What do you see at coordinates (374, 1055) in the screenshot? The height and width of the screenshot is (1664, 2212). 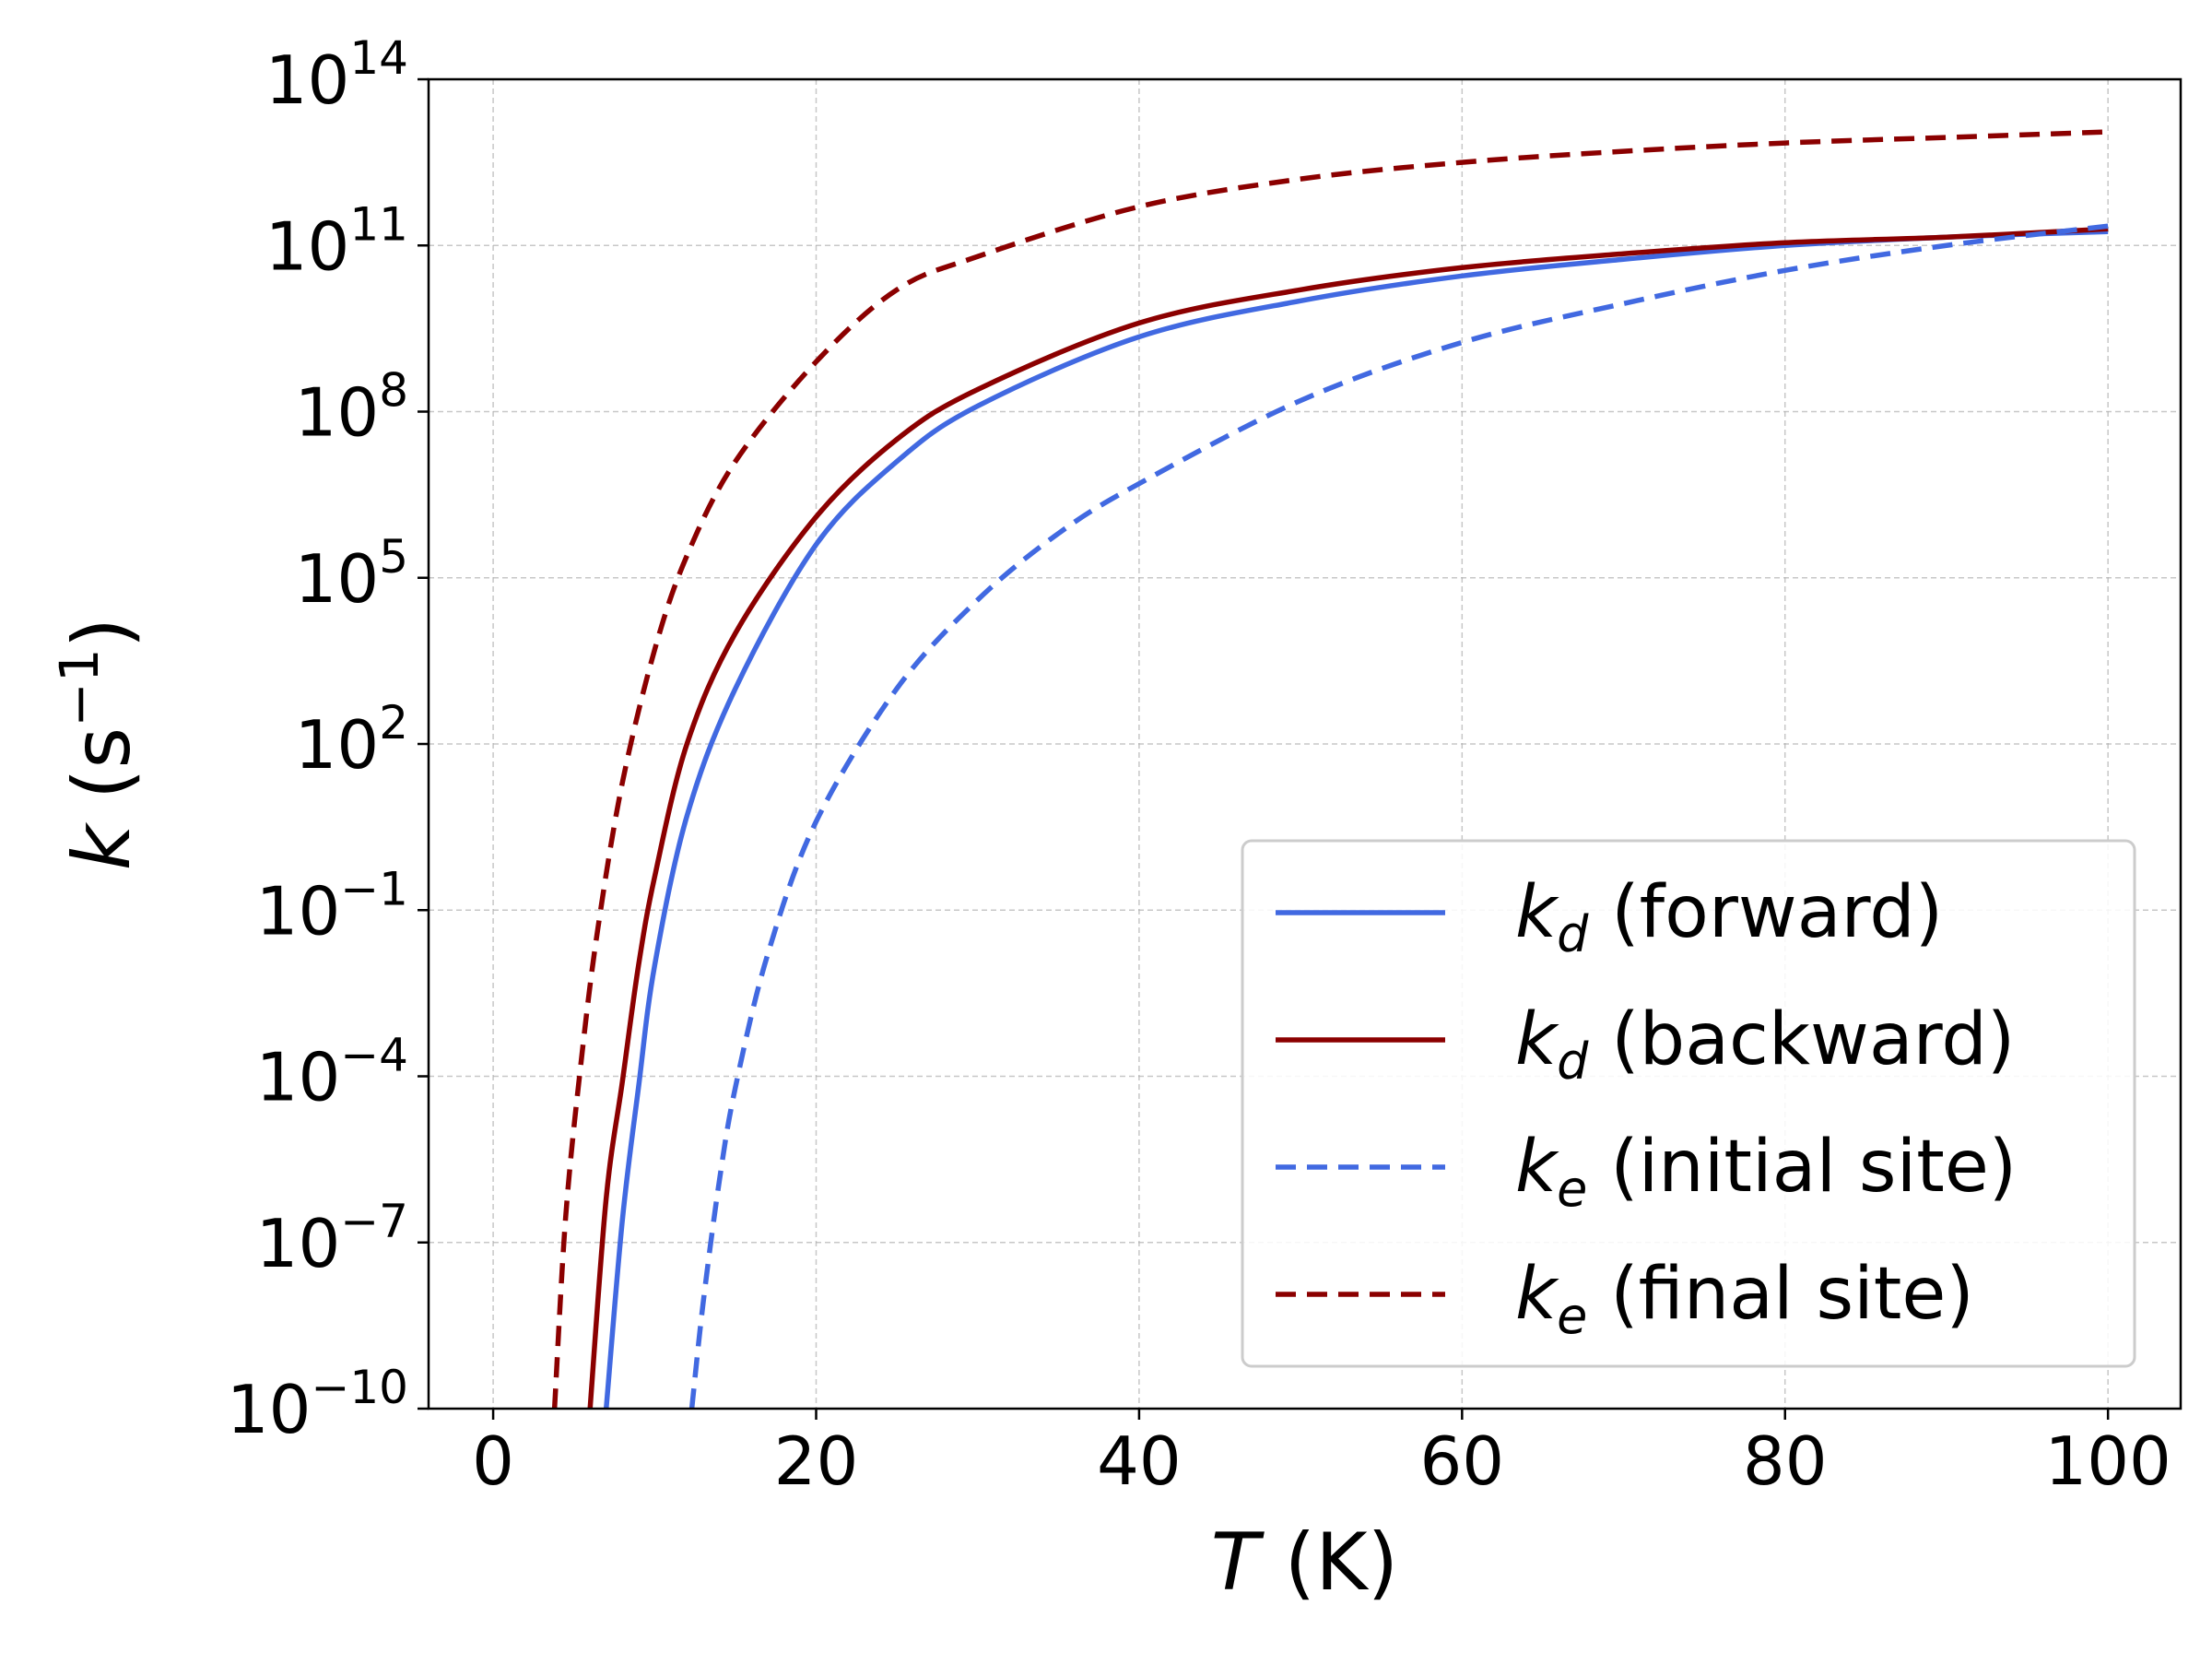 I see `y-tick-exponent: −4` at bounding box center [374, 1055].